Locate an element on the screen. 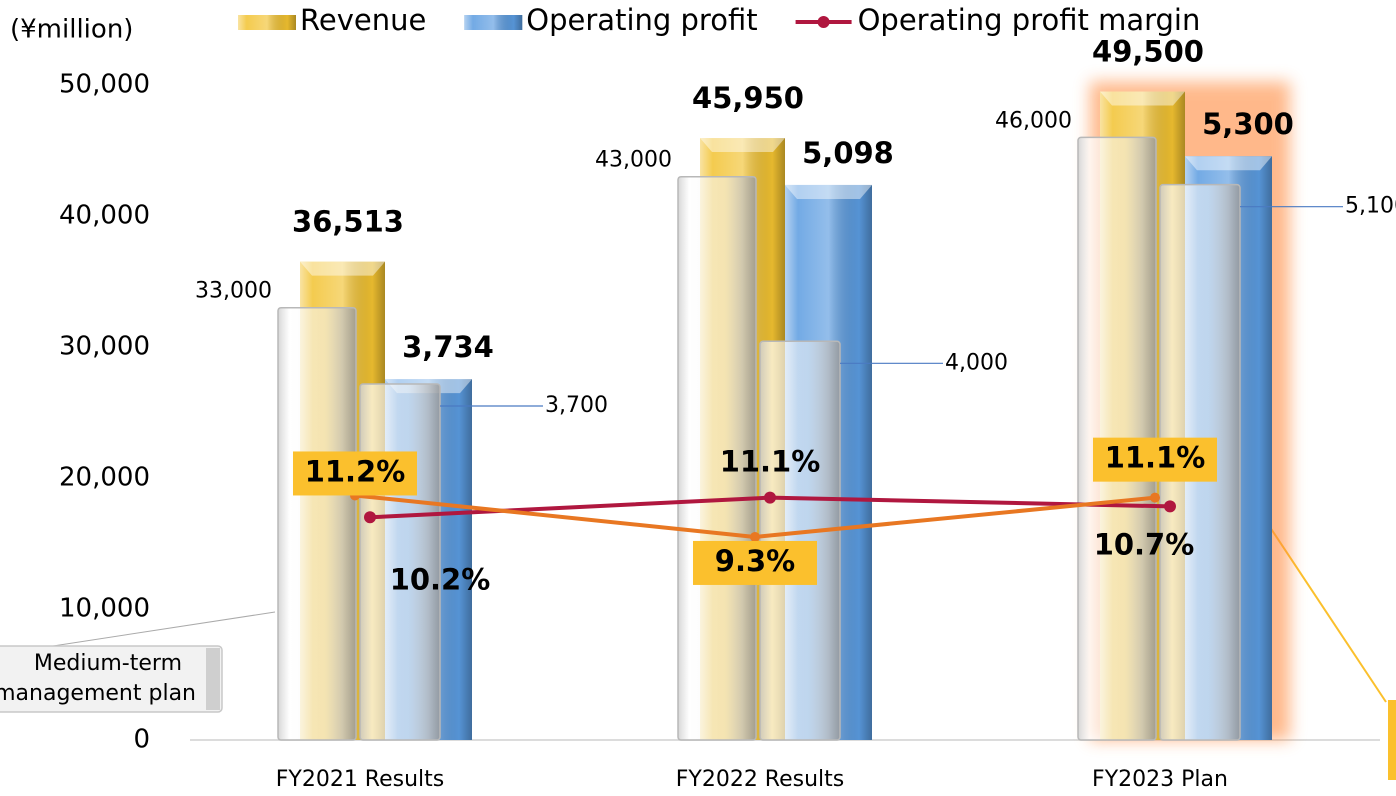 Image resolution: width=1396 pixels, height=796 pixels. plan-value-label: 43,000 is located at coordinates (633, 160).